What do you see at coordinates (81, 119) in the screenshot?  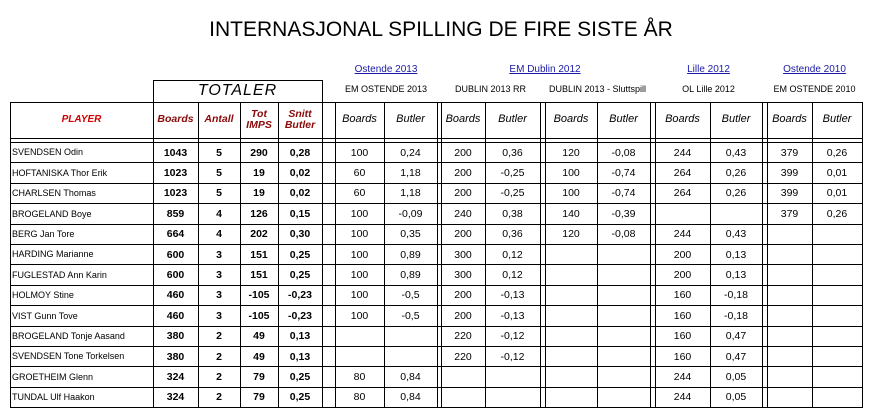 I see `column-header: PLAYER` at bounding box center [81, 119].